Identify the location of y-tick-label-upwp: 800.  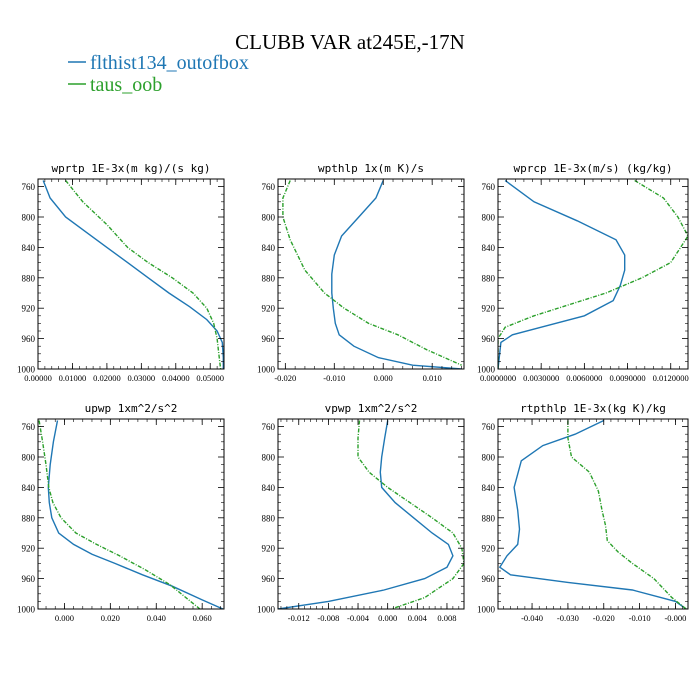
(29, 458).